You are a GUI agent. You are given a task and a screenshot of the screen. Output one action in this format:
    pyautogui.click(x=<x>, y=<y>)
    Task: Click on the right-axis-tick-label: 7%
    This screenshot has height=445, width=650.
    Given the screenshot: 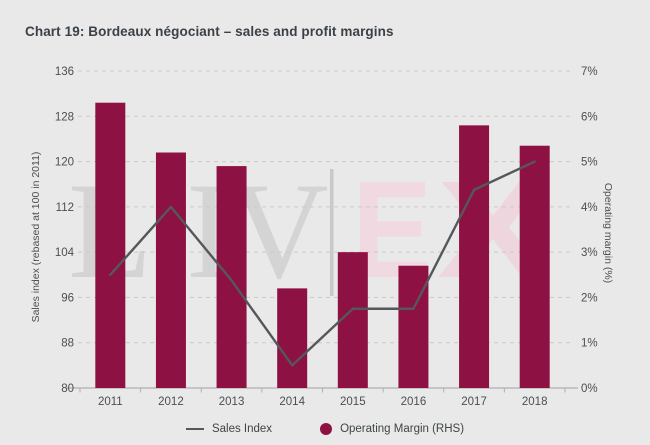 What is the action you would take?
    pyautogui.click(x=589, y=72)
    